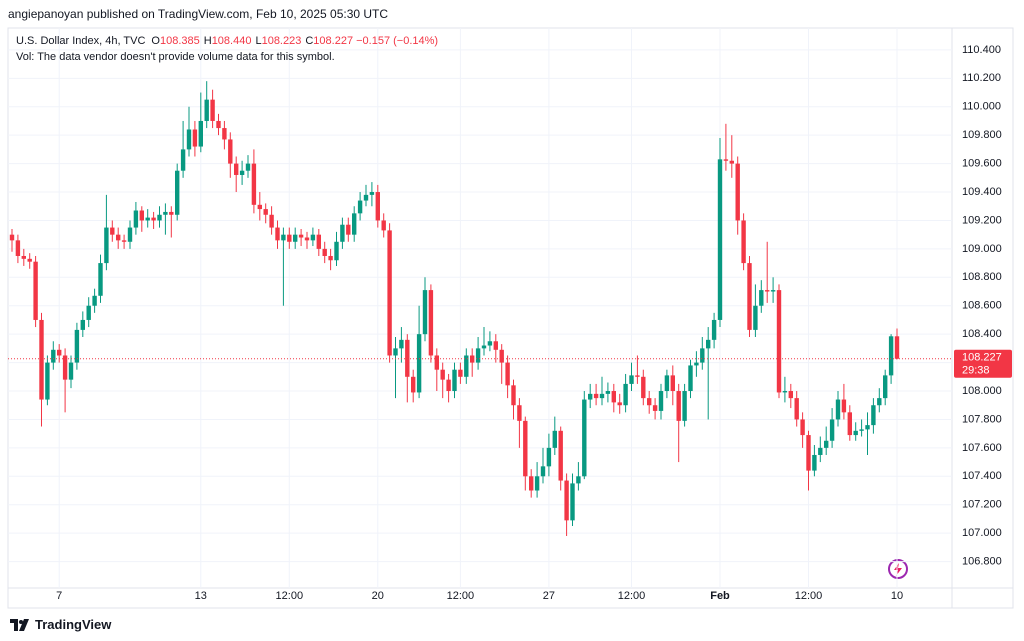 The image size is (1024, 641). What do you see at coordinates (982, 306) in the screenshot?
I see `y-tick-label: 108.600` at bounding box center [982, 306].